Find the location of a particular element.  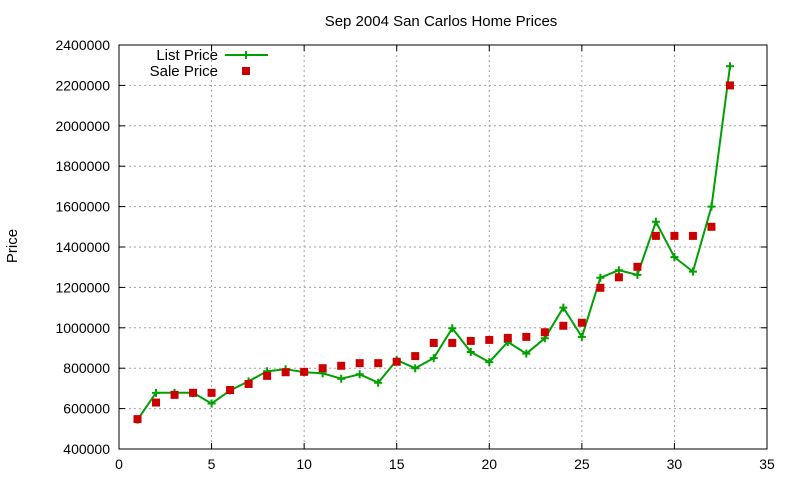

x-tick-label: 20 is located at coordinates (489, 464).